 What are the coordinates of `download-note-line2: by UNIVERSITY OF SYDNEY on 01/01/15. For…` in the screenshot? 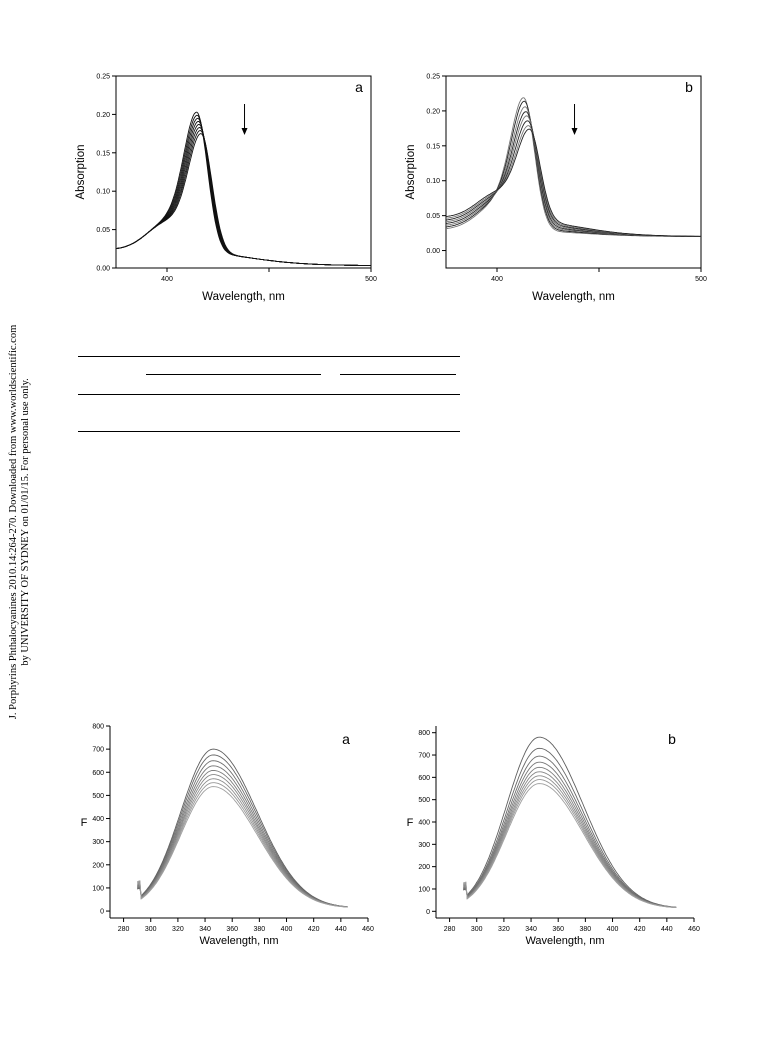 It's located at (25, 522).